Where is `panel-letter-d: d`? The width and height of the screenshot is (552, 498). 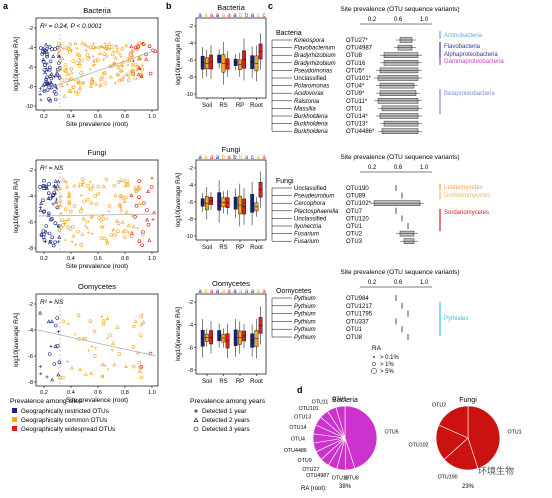
panel-letter-d: d is located at coordinates (300, 390).